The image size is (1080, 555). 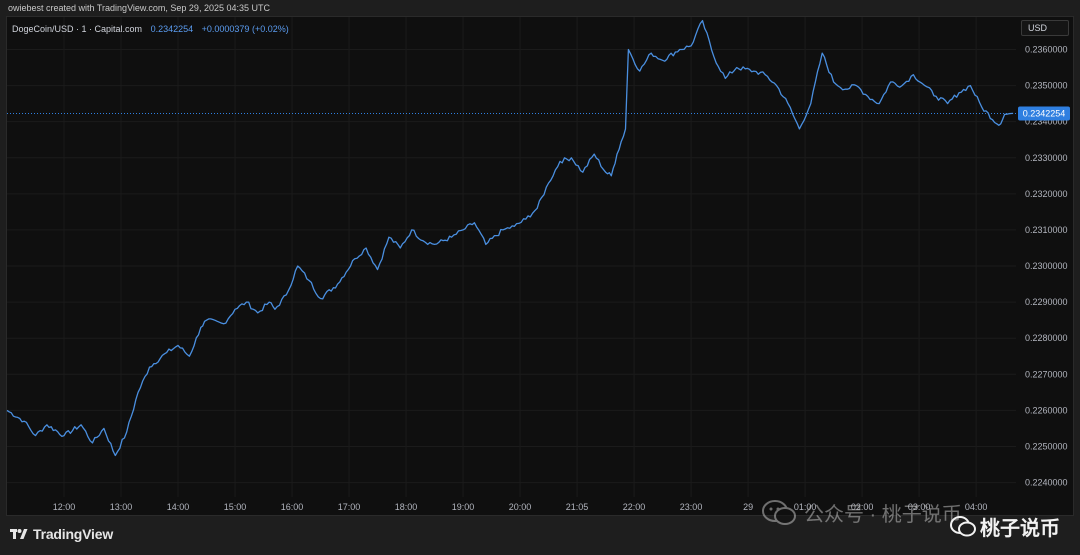 What do you see at coordinates (1046, 302) in the screenshot?
I see `y-tick-label: 0.2290000` at bounding box center [1046, 302].